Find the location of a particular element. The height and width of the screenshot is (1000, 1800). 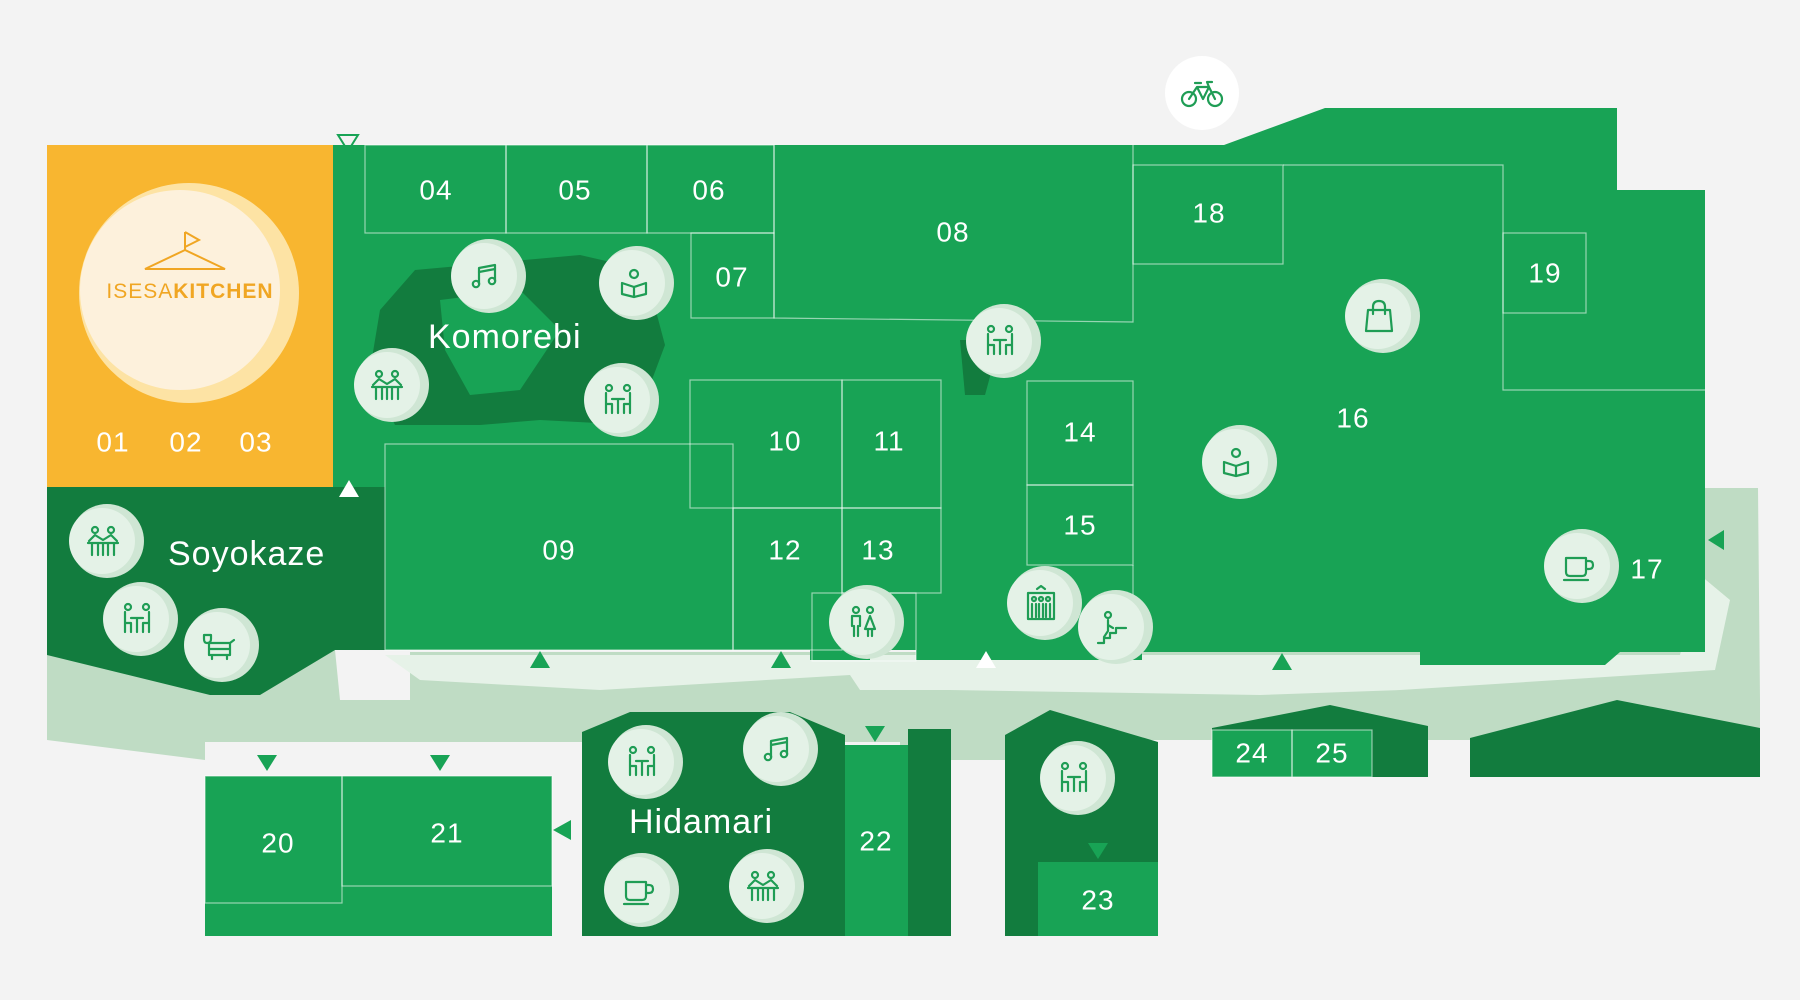

dog-icon is located at coordinates (221, 645).